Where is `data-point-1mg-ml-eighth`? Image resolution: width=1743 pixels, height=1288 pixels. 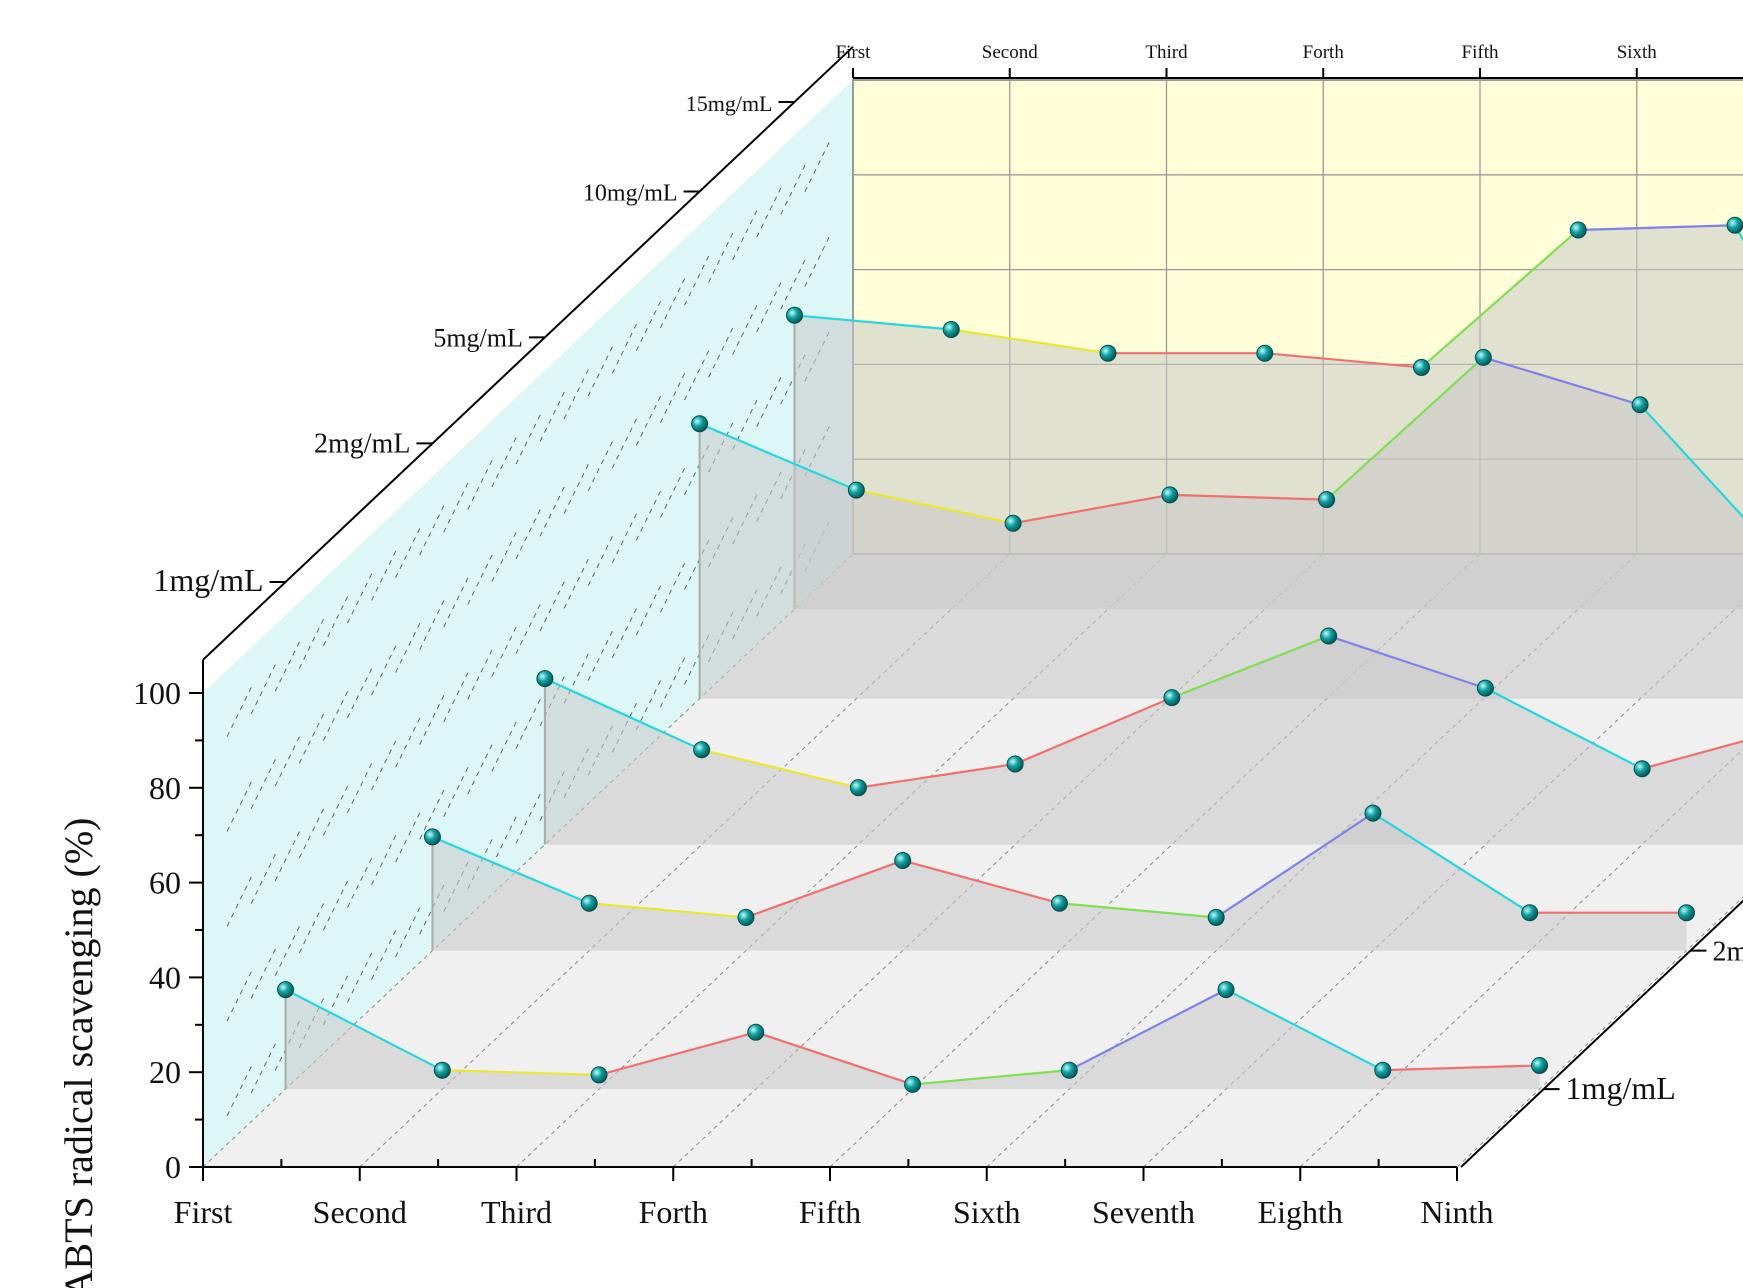 data-point-1mg-ml-eighth is located at coordinates (1383, 1070).